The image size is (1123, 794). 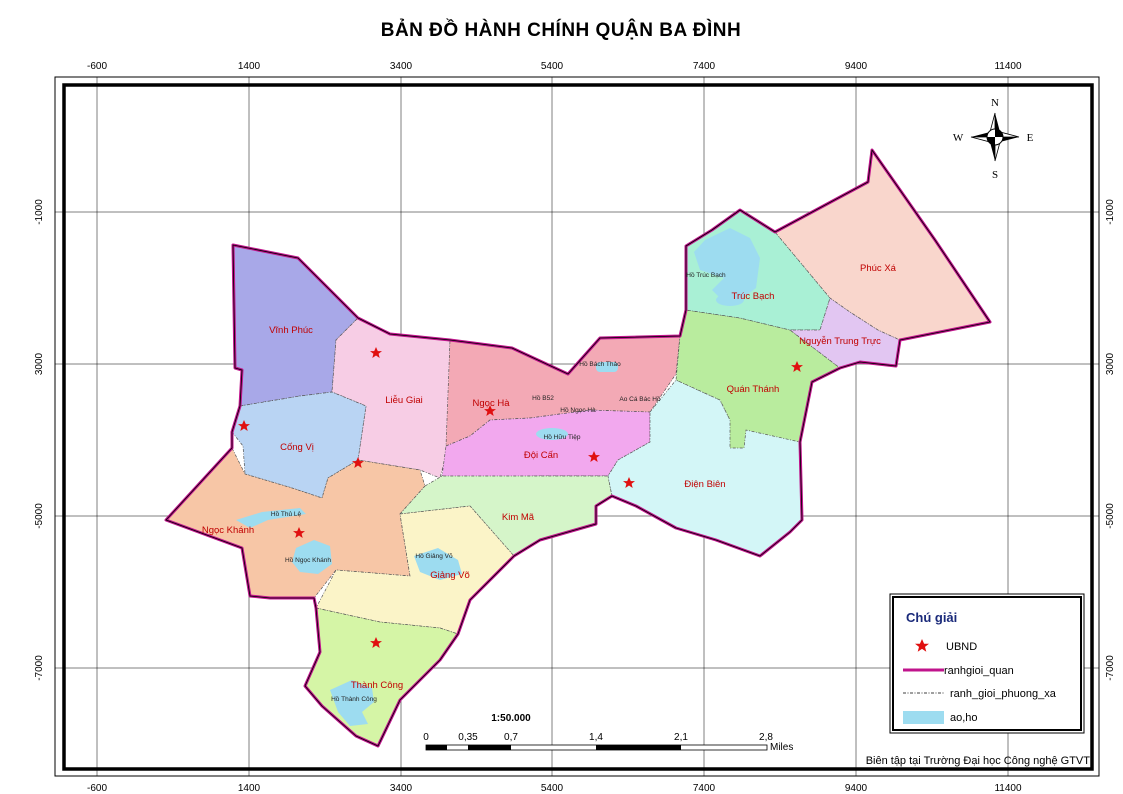 What do you see at coordinates (511, 737) in the screenshot?
I see `scale-label: 0,7` at bounding box center [511, 737].